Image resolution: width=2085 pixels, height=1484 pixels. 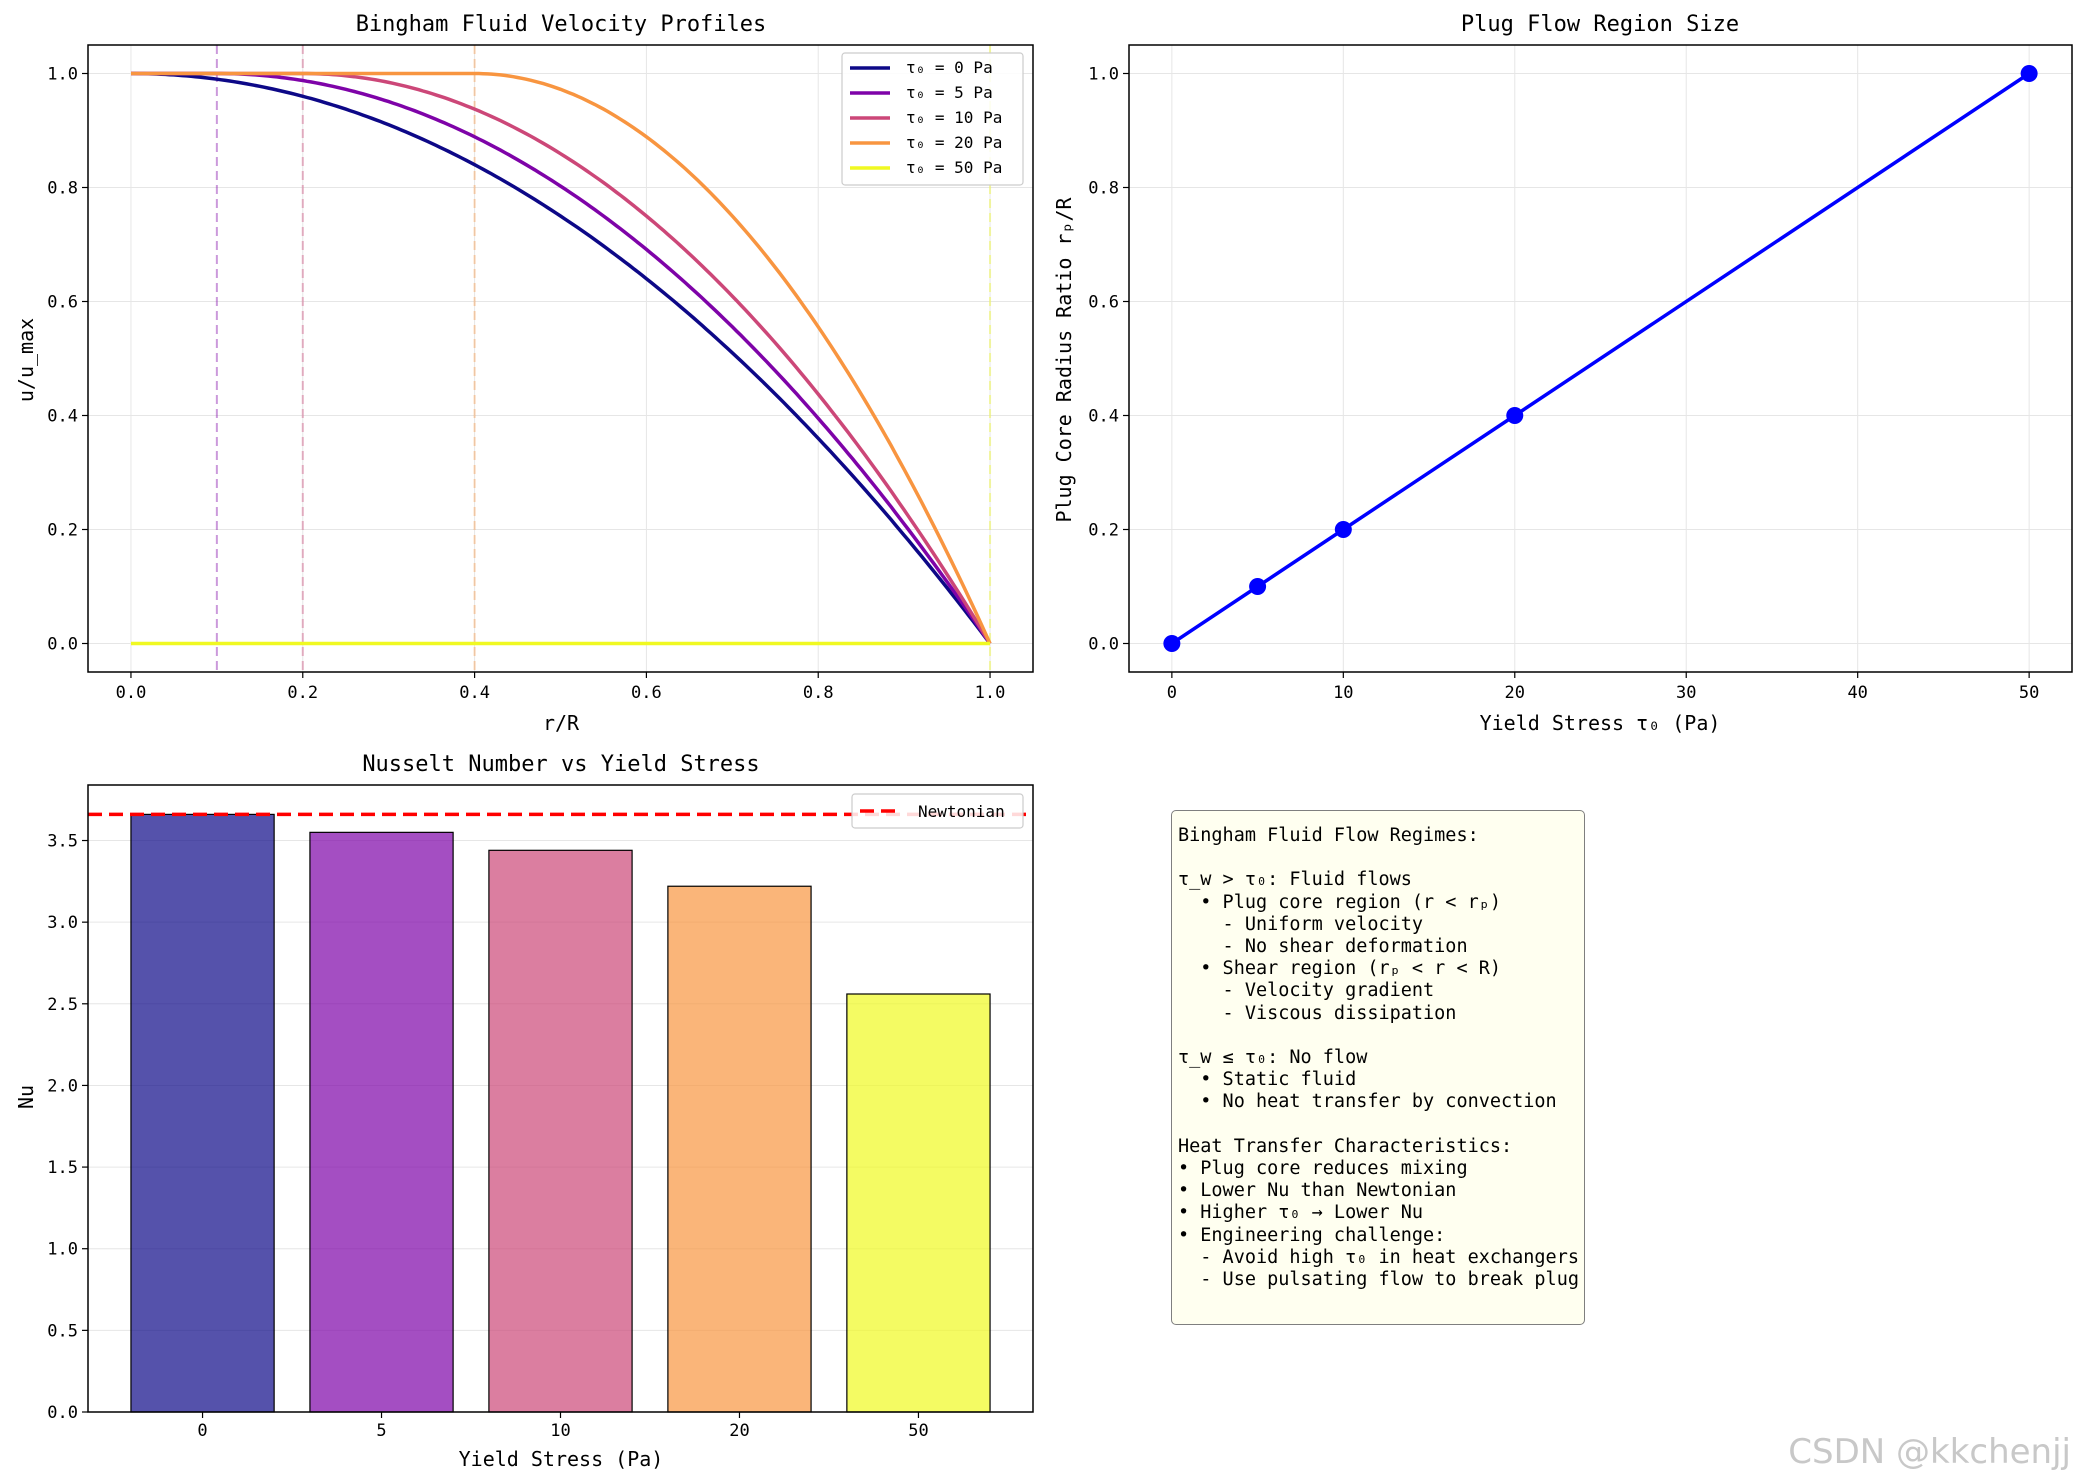 I want to click on y-axis-label: Plug Core Radius Ratio rₚ/R, so click(x=1064, y=359).